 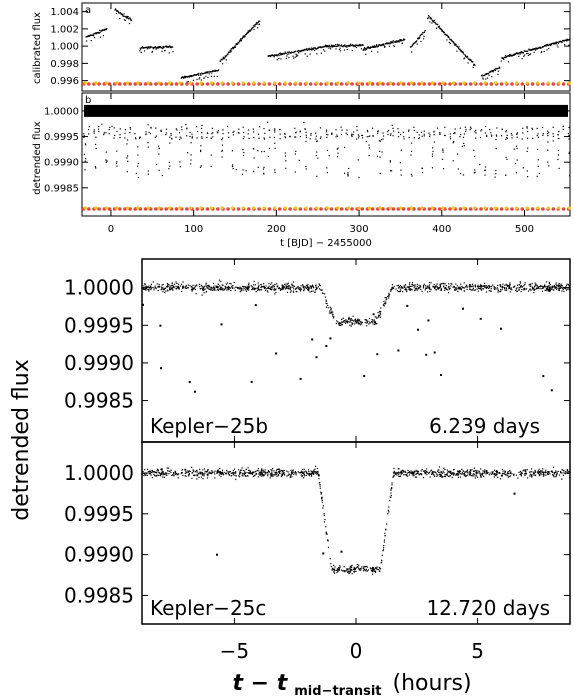 I want to click on panel-b-transit-c-marker, so click(x=401, y=208).